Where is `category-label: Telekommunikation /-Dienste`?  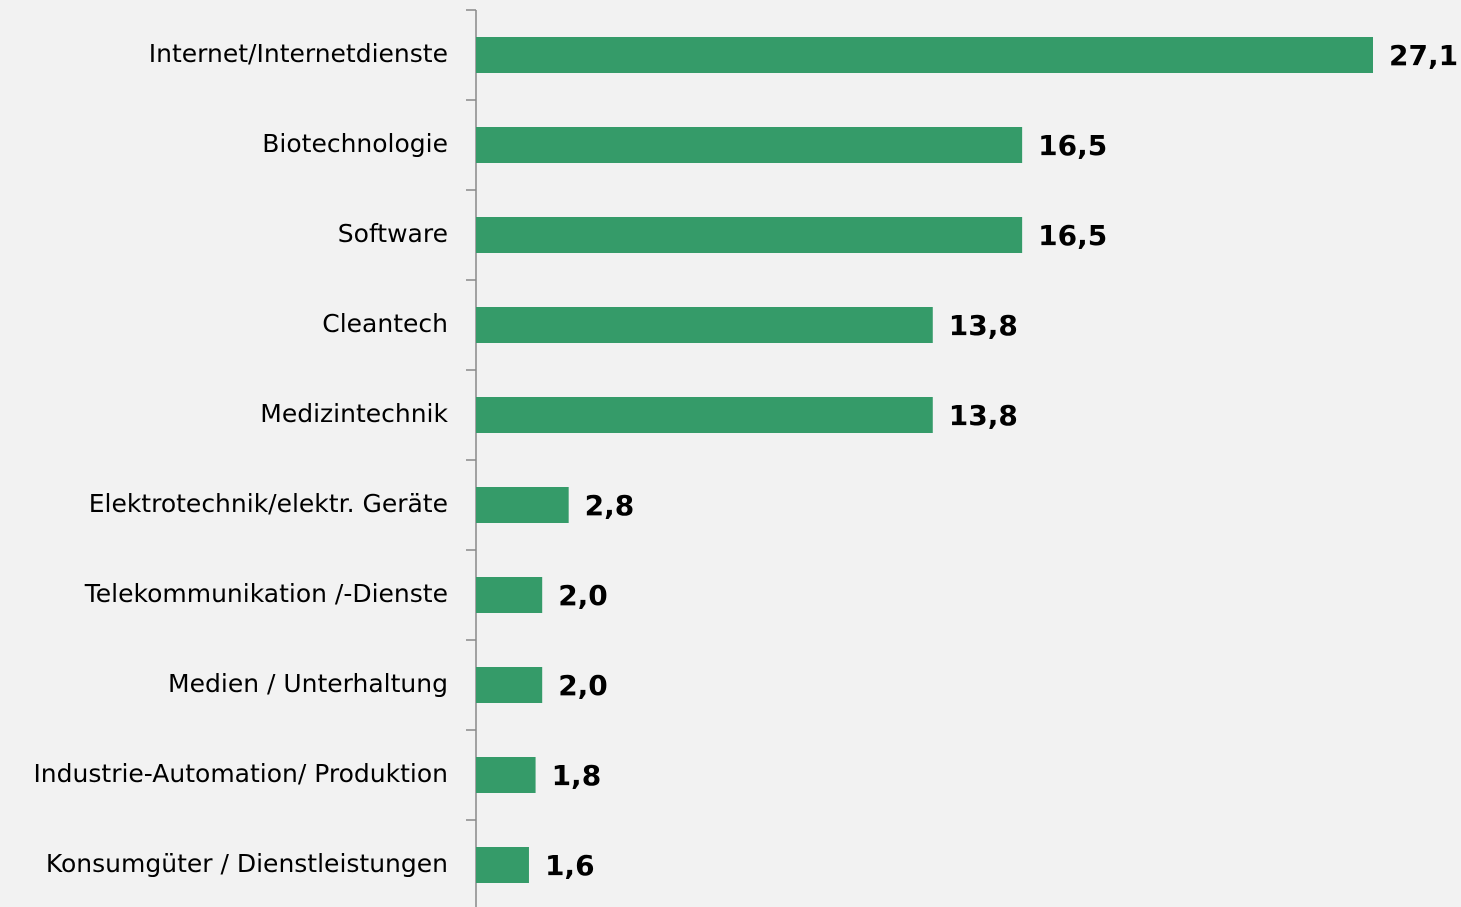 category-label: Telekommunikation /-Dienste is located at coordinates (266, 593).